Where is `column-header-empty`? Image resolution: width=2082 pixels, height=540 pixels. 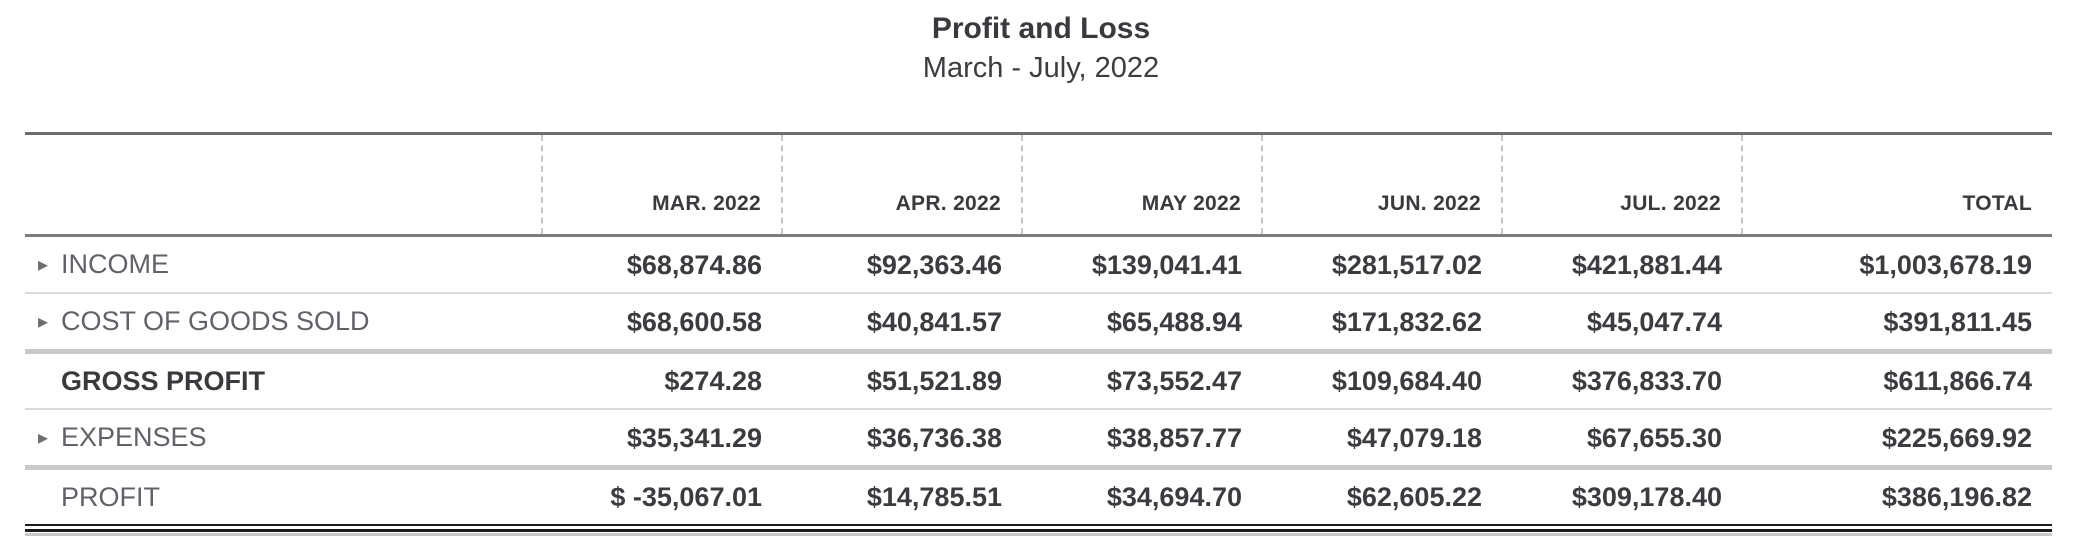 column-header-empty is located at coordinates (283, 185).